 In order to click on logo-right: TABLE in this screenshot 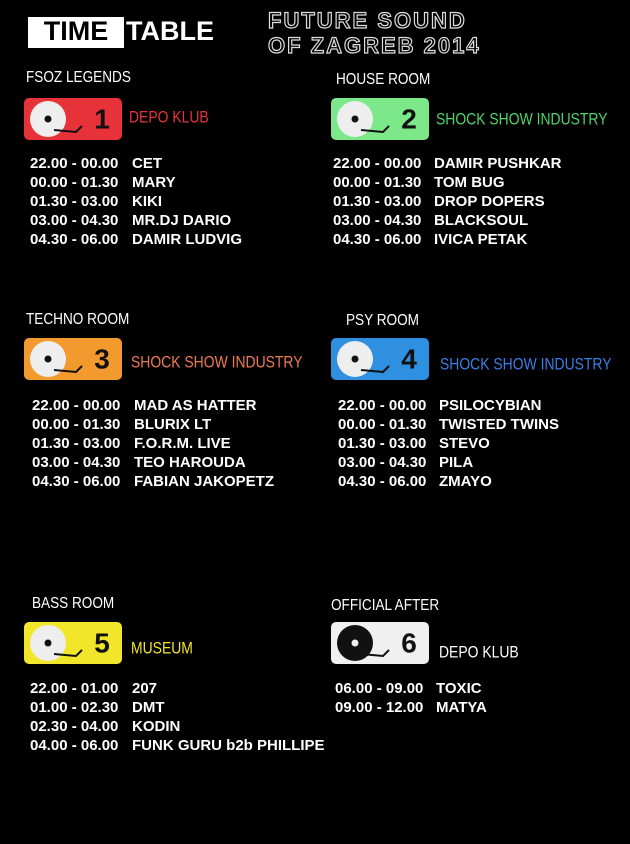, I will do `click(170, 31)`.